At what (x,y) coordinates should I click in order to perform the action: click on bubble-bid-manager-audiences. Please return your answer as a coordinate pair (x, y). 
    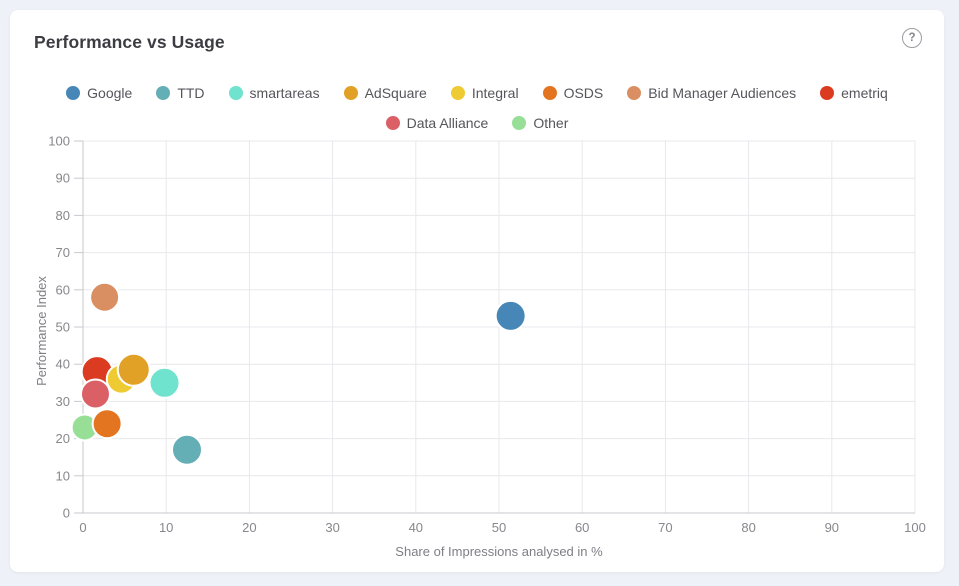
    Looking at the image, I should click on (105, 297).